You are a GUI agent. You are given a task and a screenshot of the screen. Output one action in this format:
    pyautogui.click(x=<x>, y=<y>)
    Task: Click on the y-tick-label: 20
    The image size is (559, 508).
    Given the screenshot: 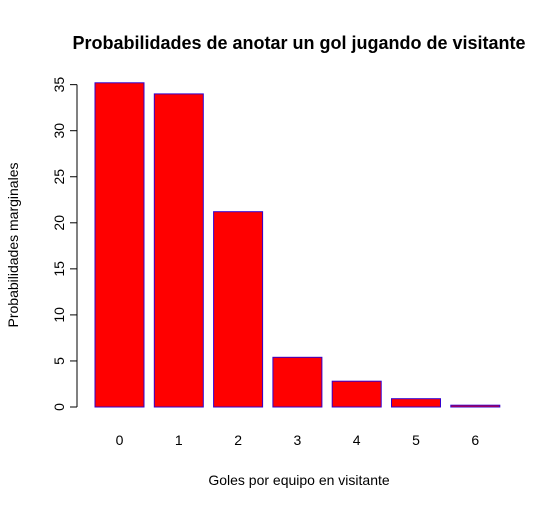 What is the action you would take?
    pyautogui.click(x=59, y=223)
    